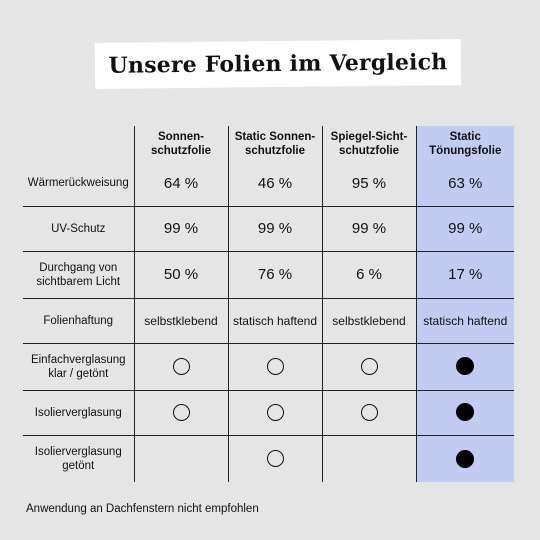 Image resolution: width=540 pixels, height=540 pixels. I want to click on value-cell: 46 %, so click(275, 184).